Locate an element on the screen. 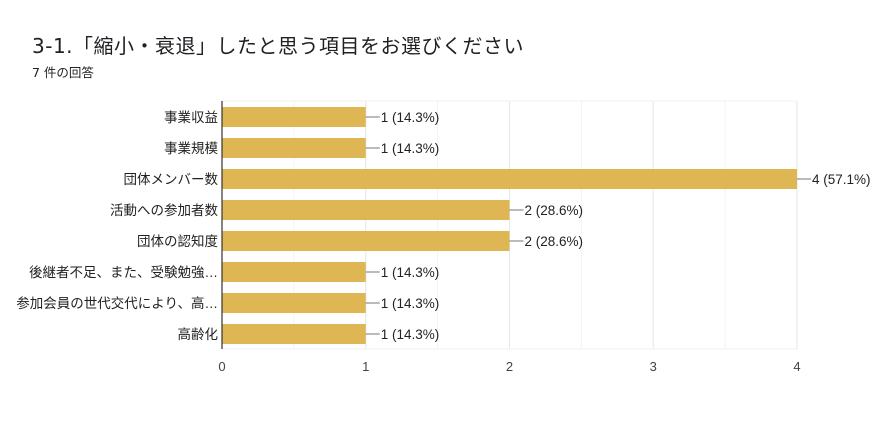 This screenshot has height=421, width=886. x-tick-label: 2 is located at coordinates (509, 366).